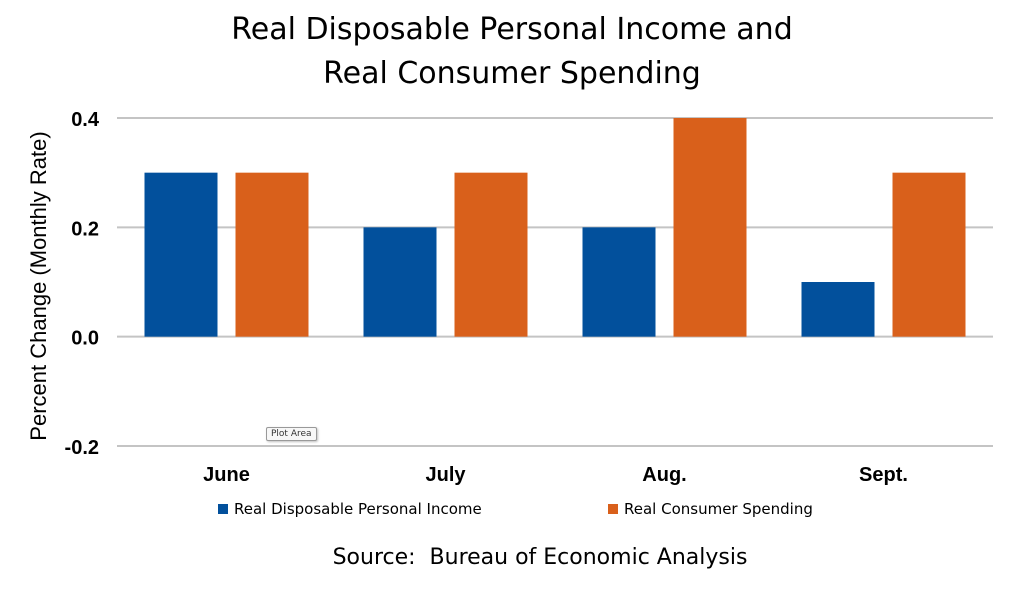 This screenshot has width=1024, height=590. I want to click on chart-title-line-1: Real Disposable Personal Income and, so click(512, 29).